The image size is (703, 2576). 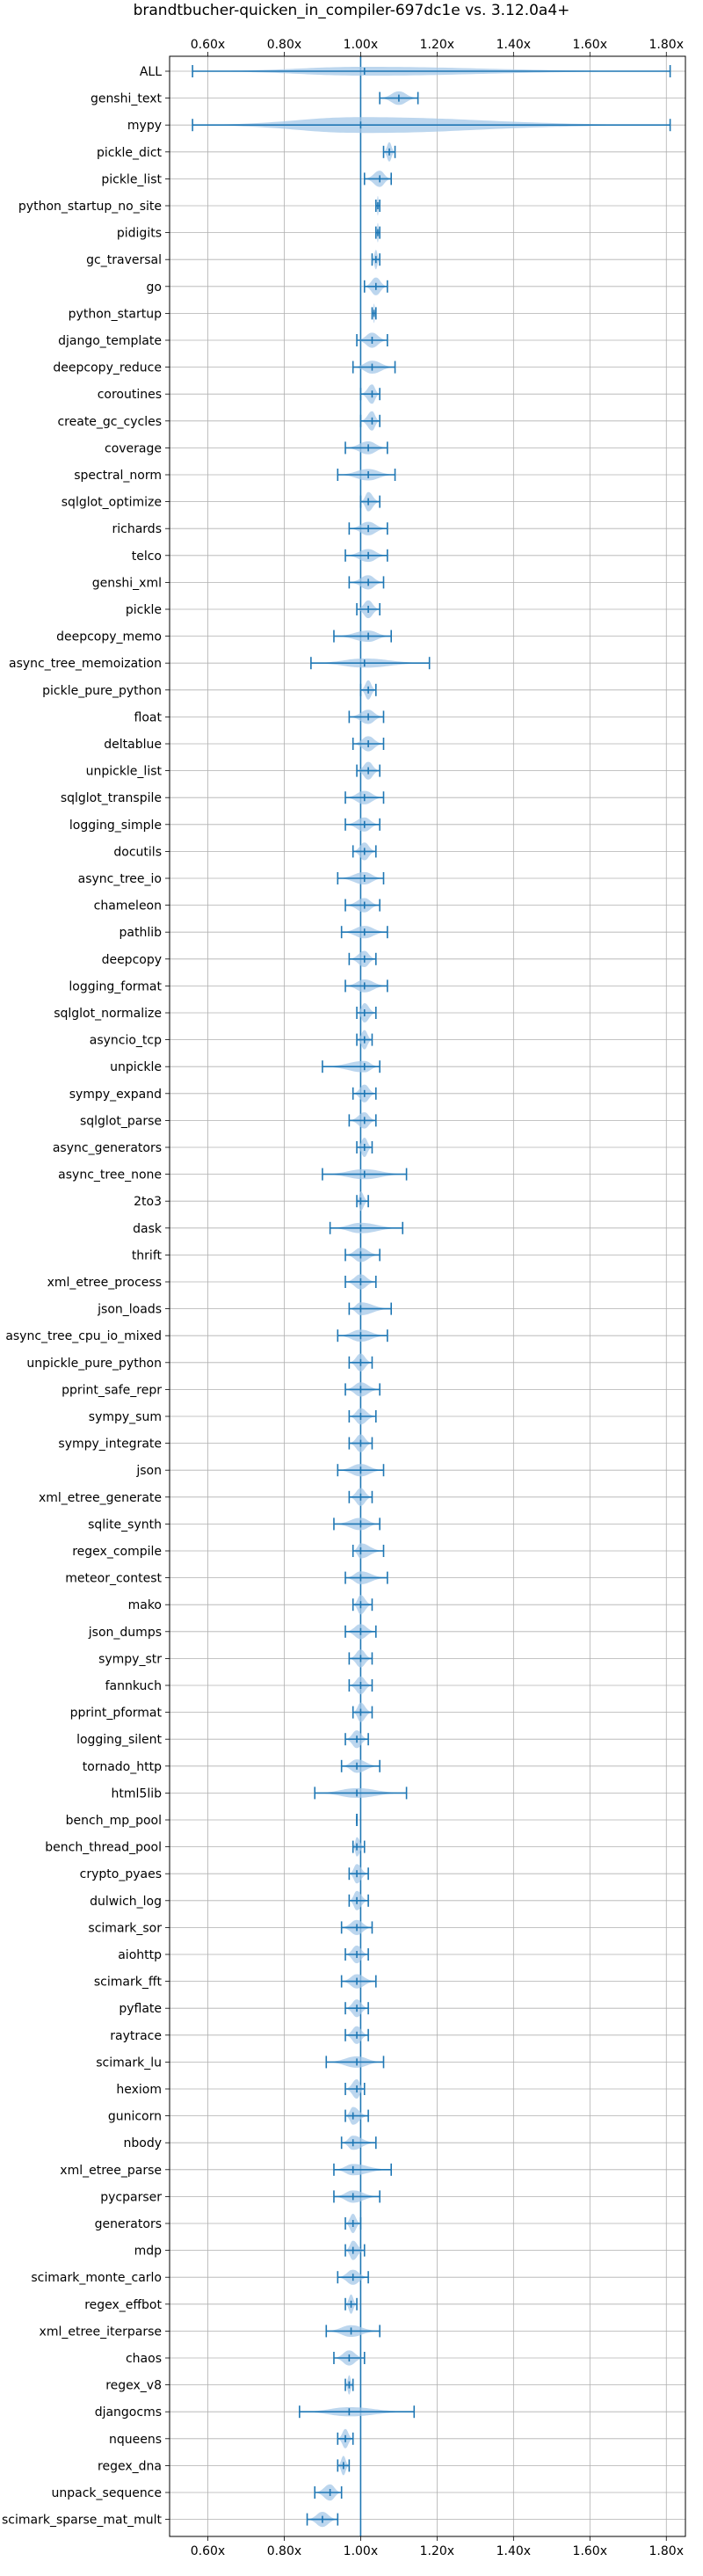 What do you see at coordinates (284, 2551) in the screenshot?
I see `x-tick-label-bottom: 0.80x` at bounding box center [284, 2551].